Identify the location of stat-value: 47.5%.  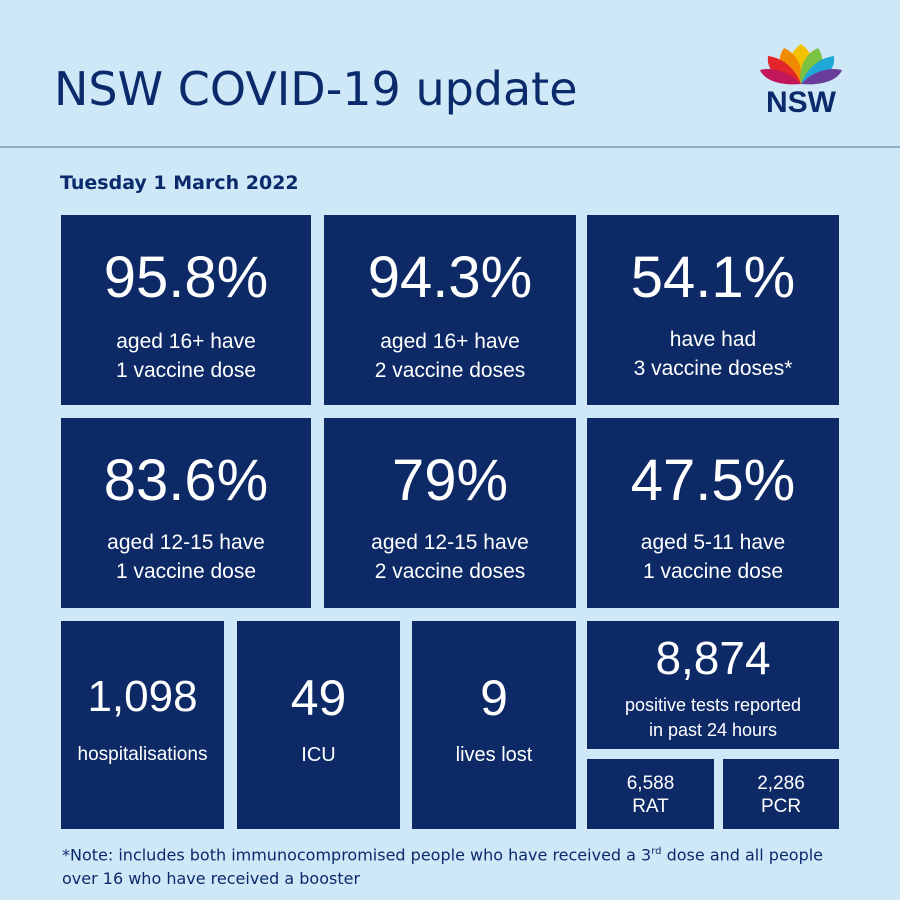
(713, 480).